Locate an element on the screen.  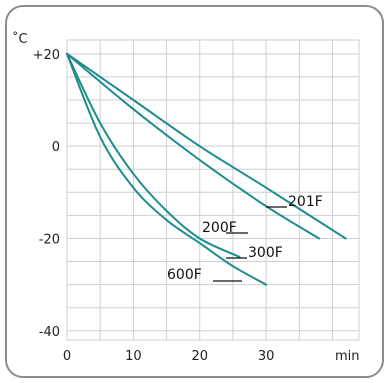
x-tick-label: 20 is located at coordinates (199, 356).